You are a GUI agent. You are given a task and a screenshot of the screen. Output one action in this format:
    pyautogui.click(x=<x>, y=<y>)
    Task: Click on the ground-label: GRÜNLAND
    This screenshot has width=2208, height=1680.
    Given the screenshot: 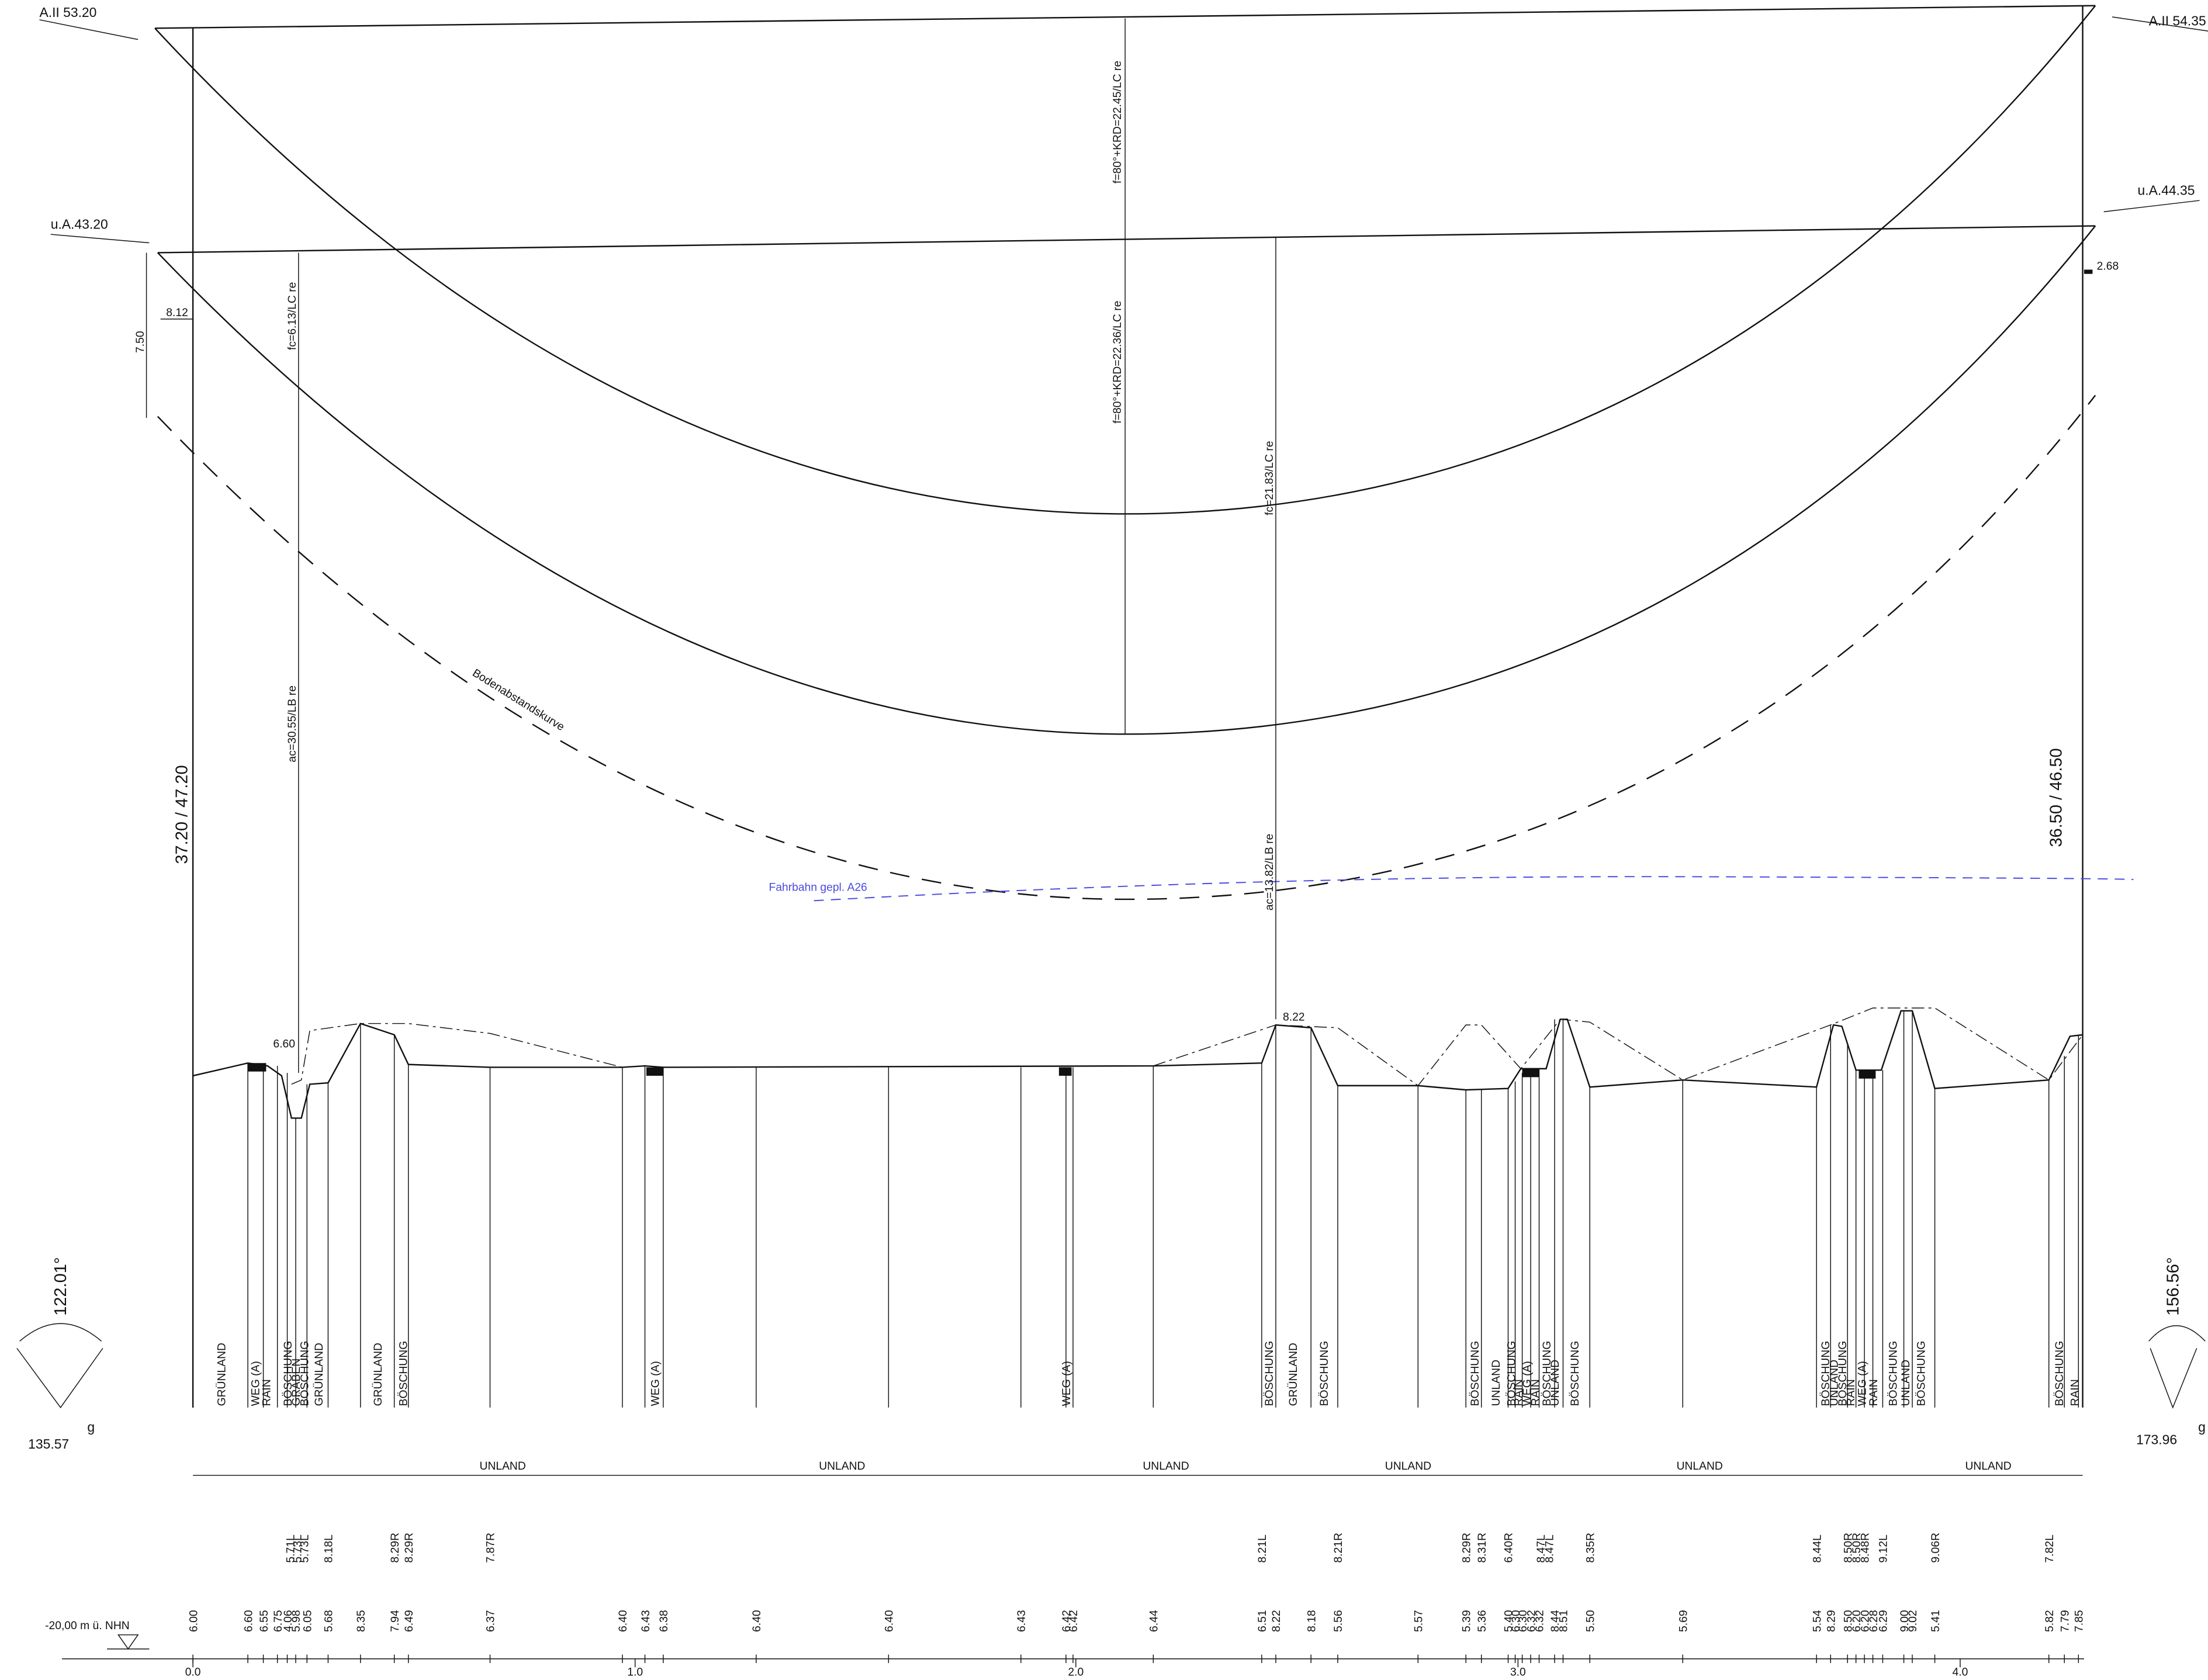 What is the action you would take?
    pyautogui.click(x=1293, y=1375)
    